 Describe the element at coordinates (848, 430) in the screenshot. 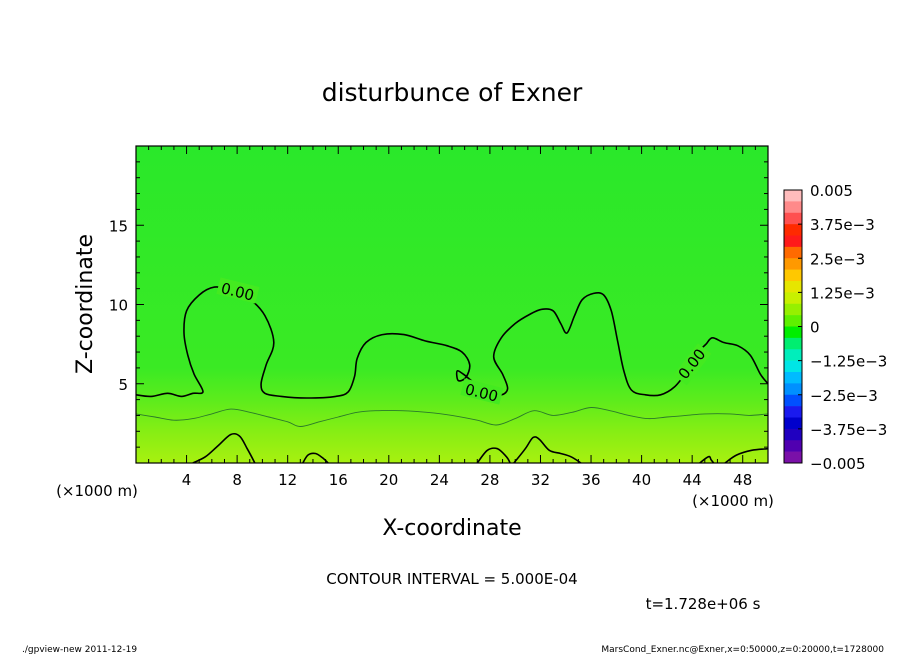

I see `colorbar-label: −3.75e−3` at that location.